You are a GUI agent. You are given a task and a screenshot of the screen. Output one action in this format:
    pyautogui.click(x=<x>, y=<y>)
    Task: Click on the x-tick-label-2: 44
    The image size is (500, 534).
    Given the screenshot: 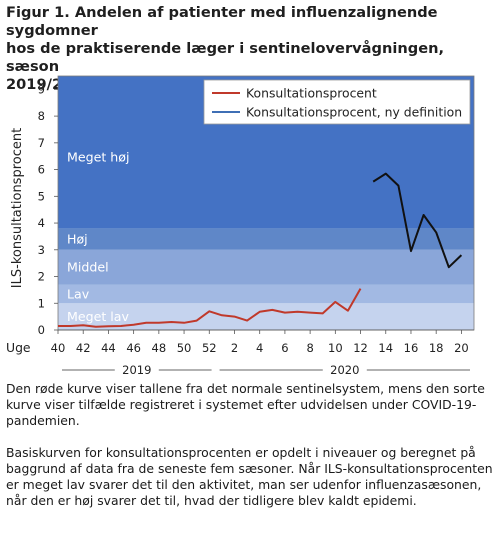 What is the action you would take?
    pyautogui.click(x=108, y=348)
    